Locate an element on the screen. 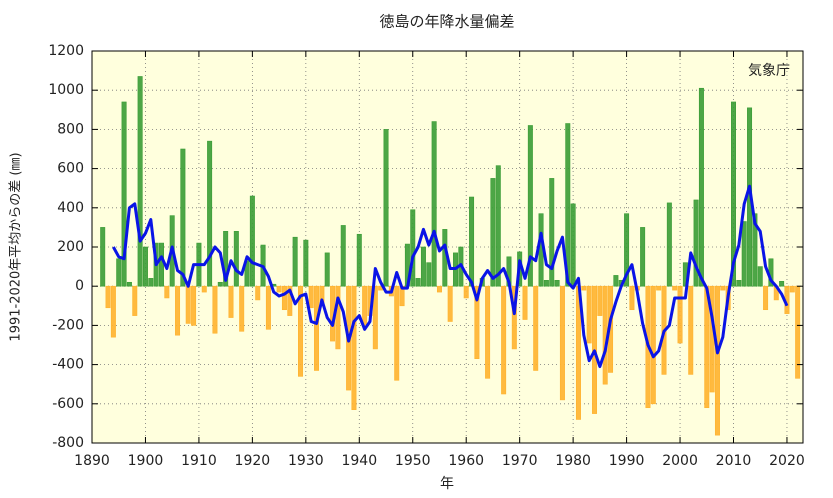  x-tick-label: 1960 is located at coordinates (466, 461).